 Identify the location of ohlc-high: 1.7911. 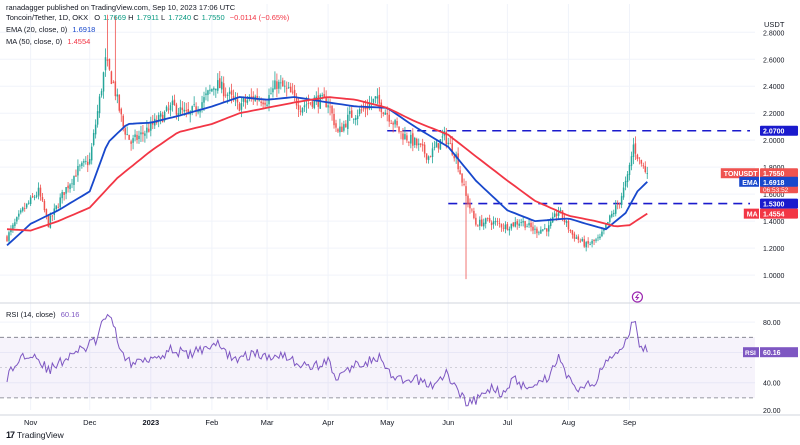
(147, 17).